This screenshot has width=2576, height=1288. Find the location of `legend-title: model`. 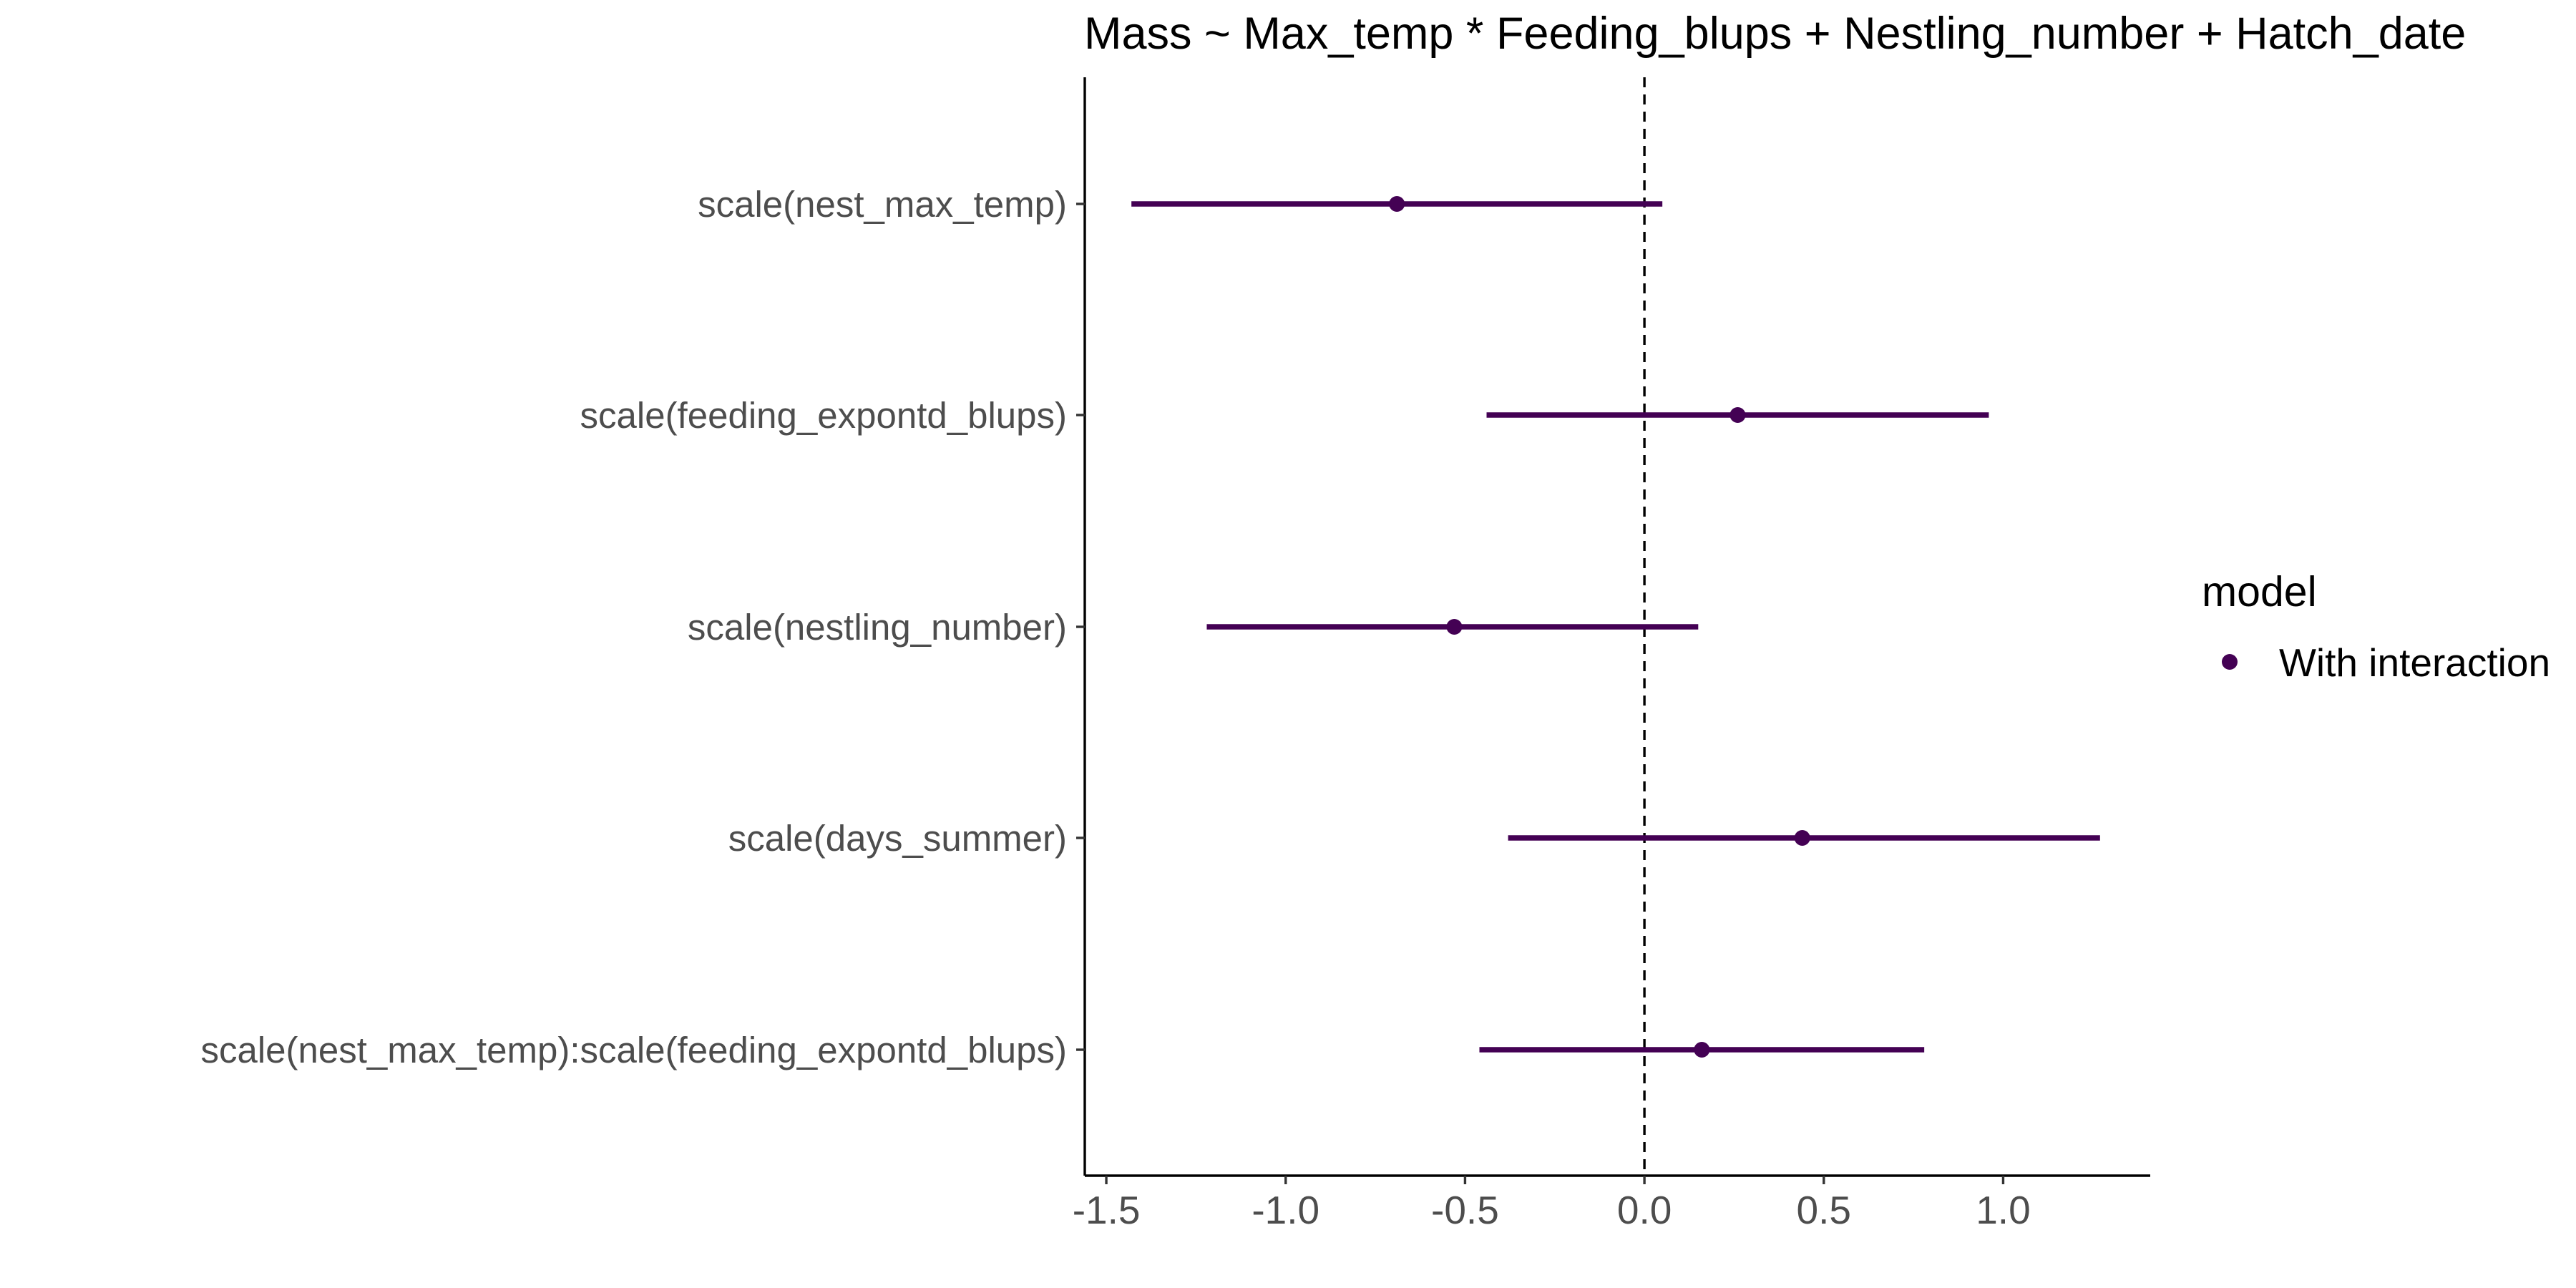

legend-title: model is located at coordinates (2259, 591).